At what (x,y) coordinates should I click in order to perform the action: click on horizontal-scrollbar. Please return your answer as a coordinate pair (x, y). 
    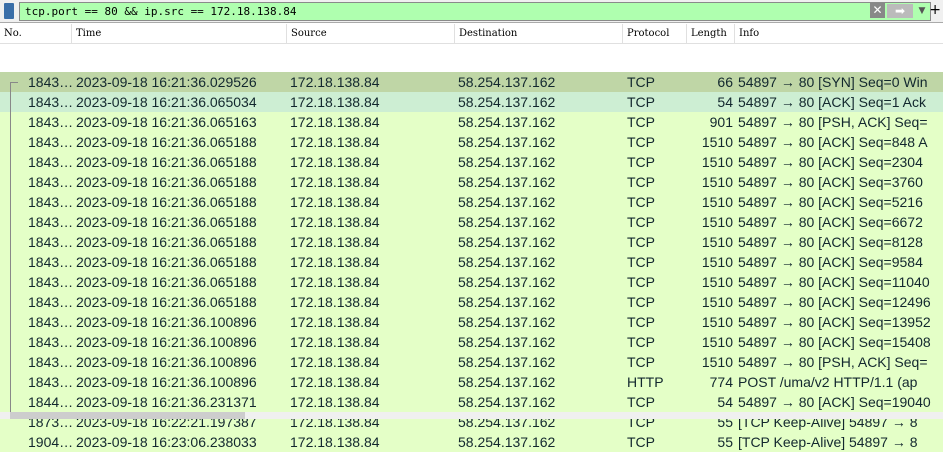
    Looking at the image, I should click on (471, 415).